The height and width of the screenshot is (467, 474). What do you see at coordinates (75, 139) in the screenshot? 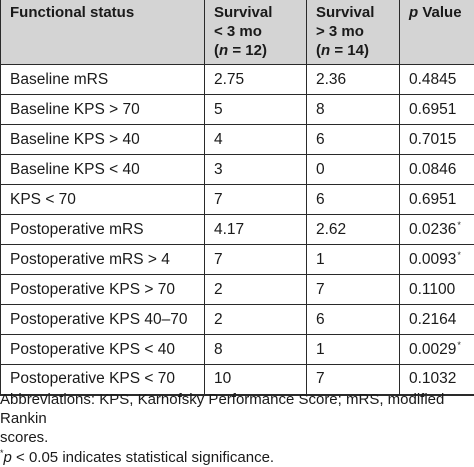
I see `cell-functional-status-value: Baseline KPS > 40` at bounding box center [75, 139].